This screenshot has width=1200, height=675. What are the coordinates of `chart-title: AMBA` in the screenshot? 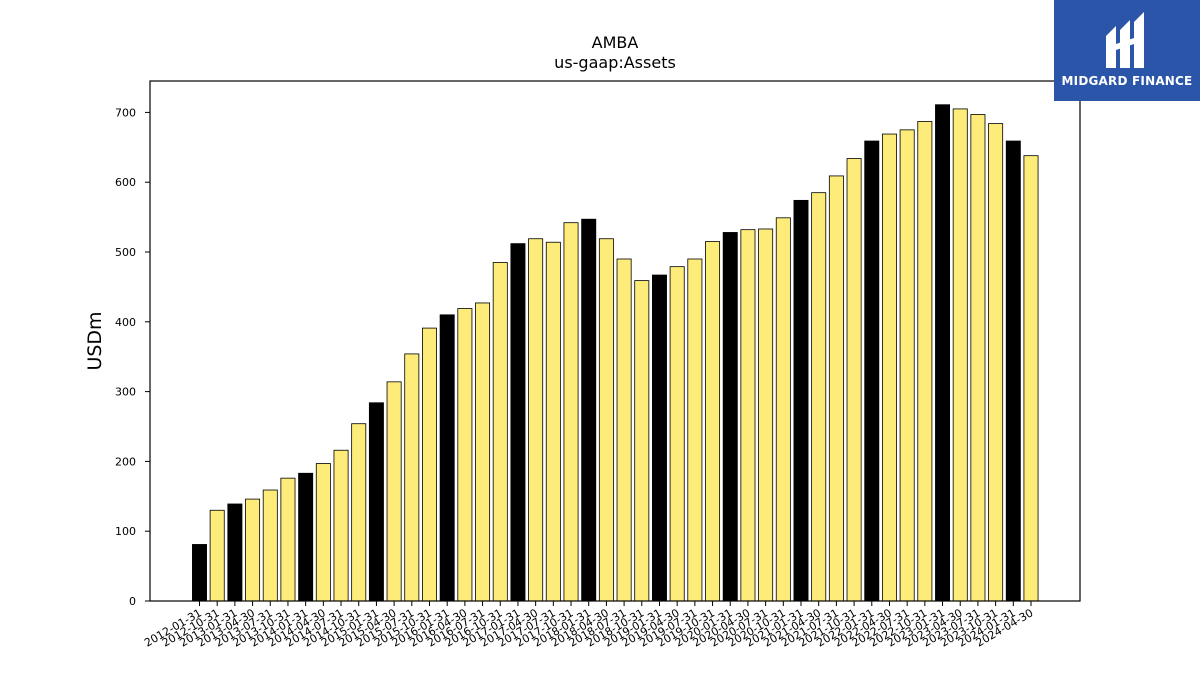 It's located at (615, 42).